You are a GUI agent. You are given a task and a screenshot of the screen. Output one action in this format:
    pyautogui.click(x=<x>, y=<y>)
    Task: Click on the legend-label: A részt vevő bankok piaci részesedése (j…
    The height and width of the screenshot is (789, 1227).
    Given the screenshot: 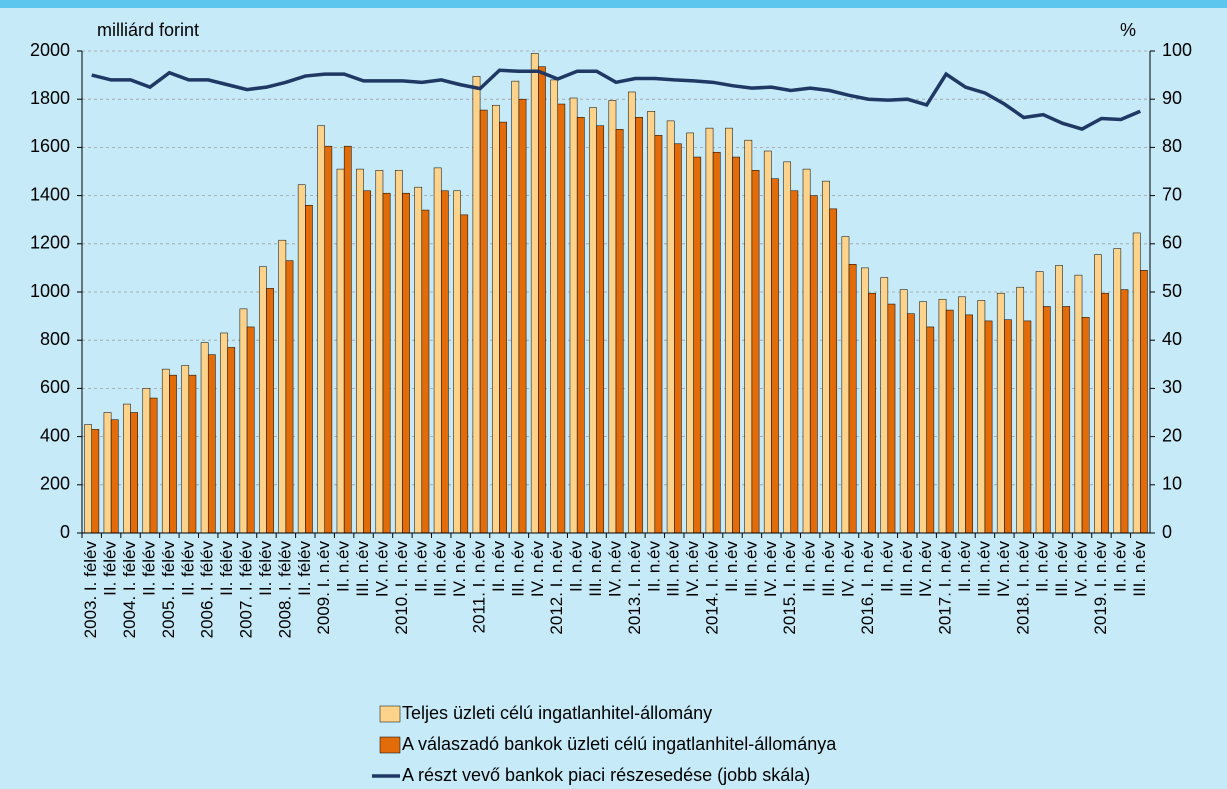 What is the action you would take?
    pyautogui.click(x=606, y=775)
    